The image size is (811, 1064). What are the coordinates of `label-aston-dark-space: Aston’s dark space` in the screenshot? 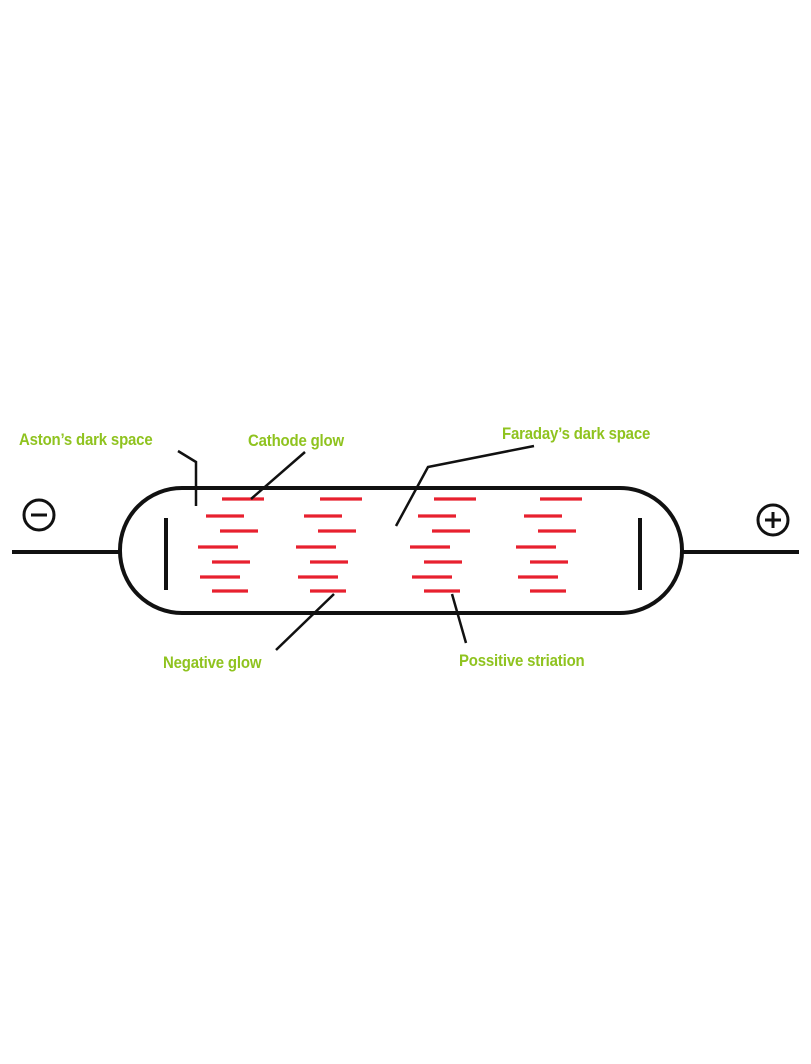 It's located at (86, 439).